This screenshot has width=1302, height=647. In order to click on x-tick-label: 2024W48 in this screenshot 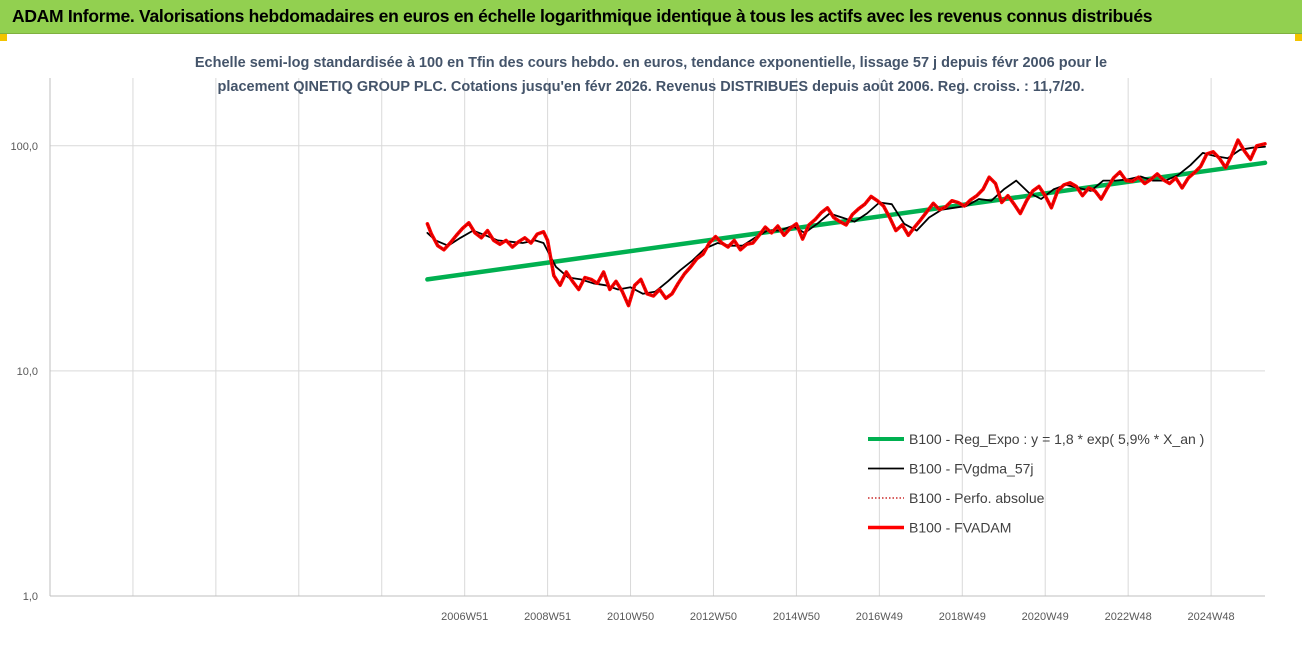, I will do `click(1211, 617)`.